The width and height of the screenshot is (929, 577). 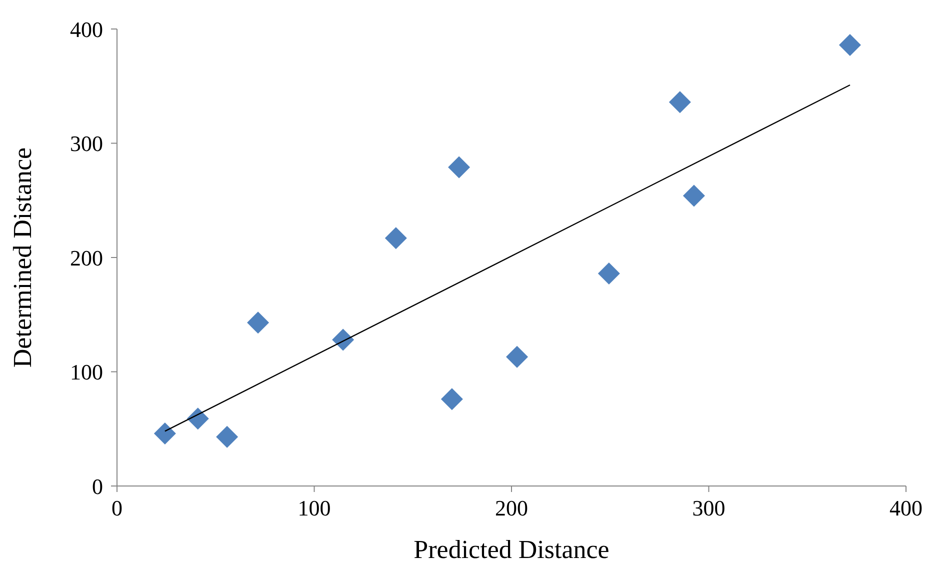 What do you see at coordinates (86, 143) in the screenshot?
I see `y-tick-label: 300` at bounding box center [86, 143].